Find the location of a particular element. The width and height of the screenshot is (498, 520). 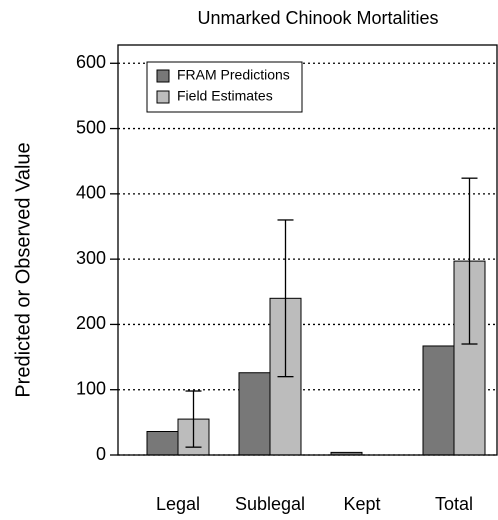

x-tick-label: Kept is located at coordinates (361, 504).